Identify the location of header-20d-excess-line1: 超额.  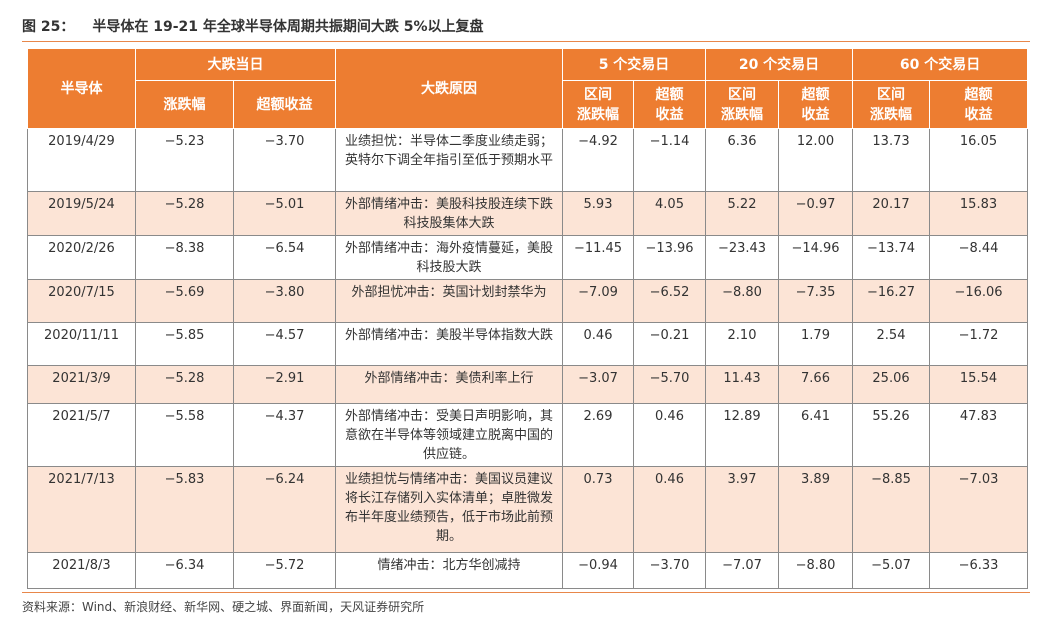
(815, 94).